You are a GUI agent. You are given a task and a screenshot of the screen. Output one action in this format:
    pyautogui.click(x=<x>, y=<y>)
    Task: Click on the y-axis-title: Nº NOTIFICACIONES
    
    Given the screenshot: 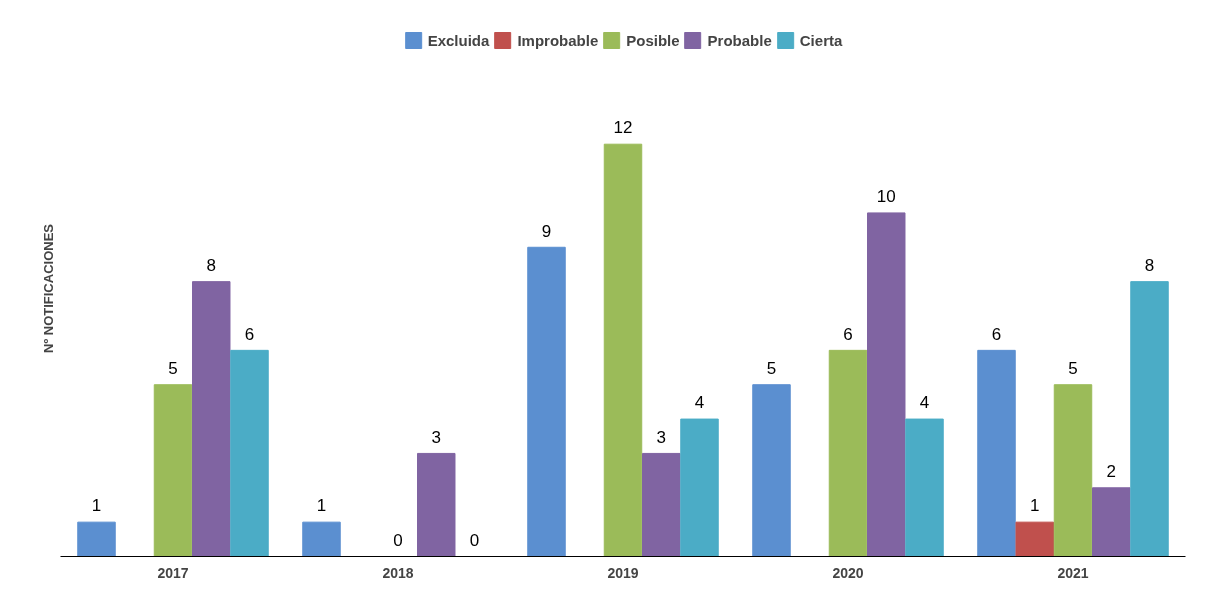 What is the action you would take?
    pyautogui.click(x=48, y=288)
    